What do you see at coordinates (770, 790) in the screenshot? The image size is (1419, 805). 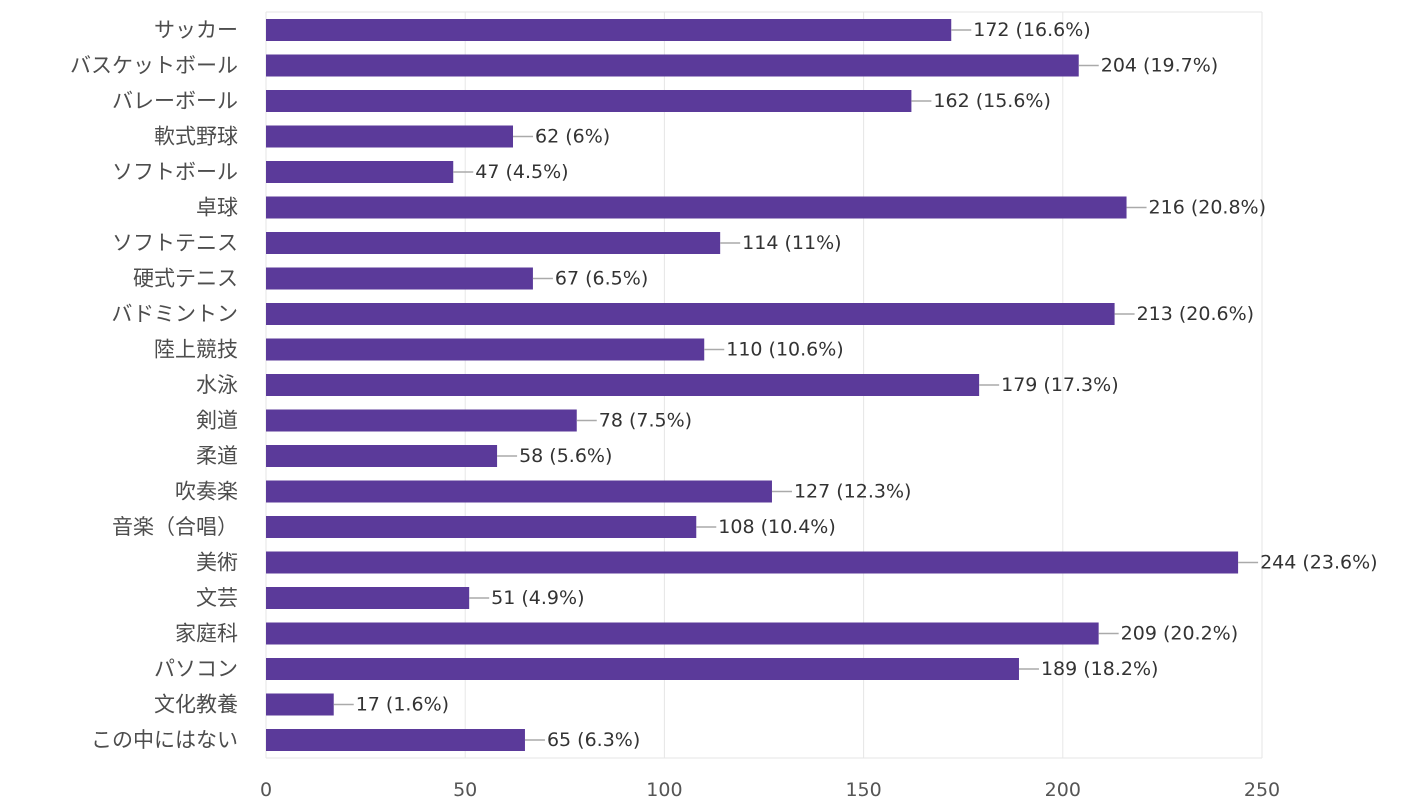 I see `x-axis-ticks: 0 50 100 150 200 250` at bounding box center [770, 790].